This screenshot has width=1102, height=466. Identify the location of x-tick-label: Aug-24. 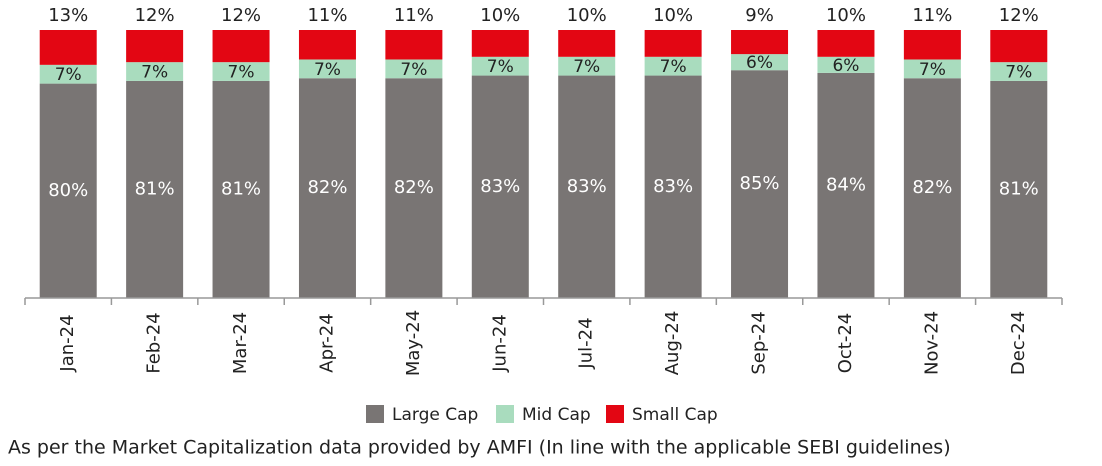
(672, 343).